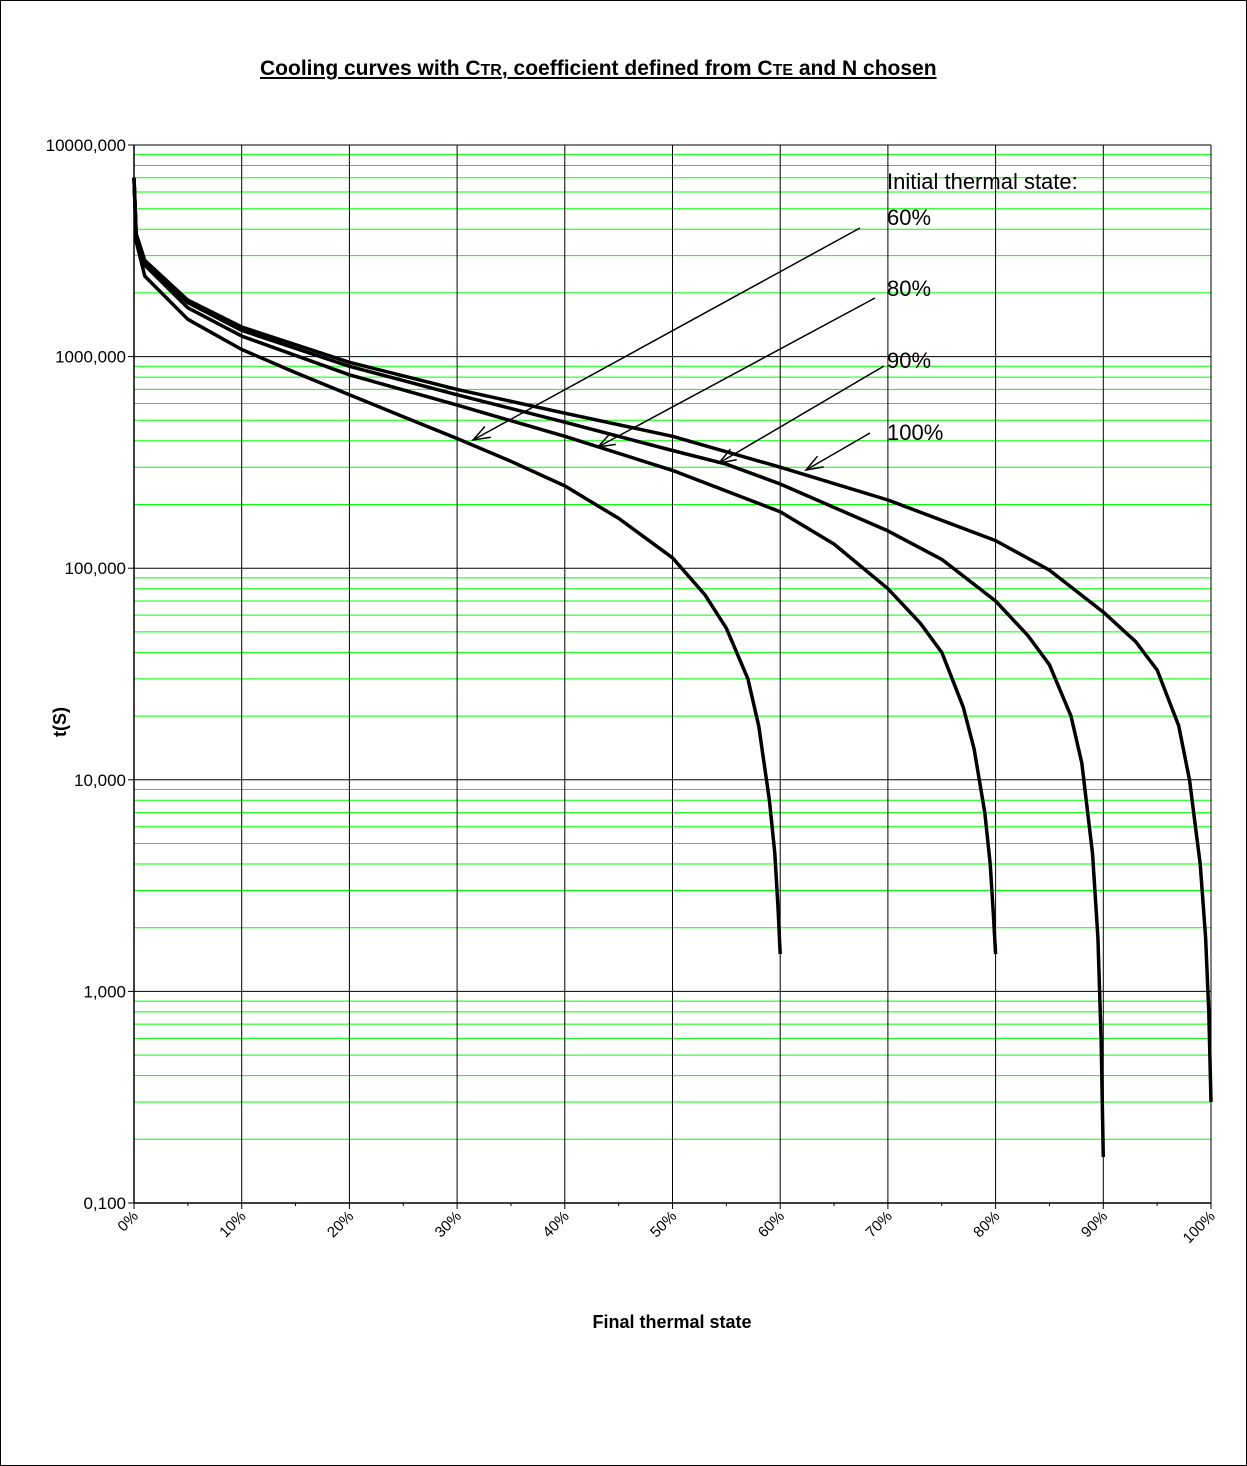 The height and width of the screenshot is (1466, 1247). I want to click on annotation-label: 60%, so click(909, 217).